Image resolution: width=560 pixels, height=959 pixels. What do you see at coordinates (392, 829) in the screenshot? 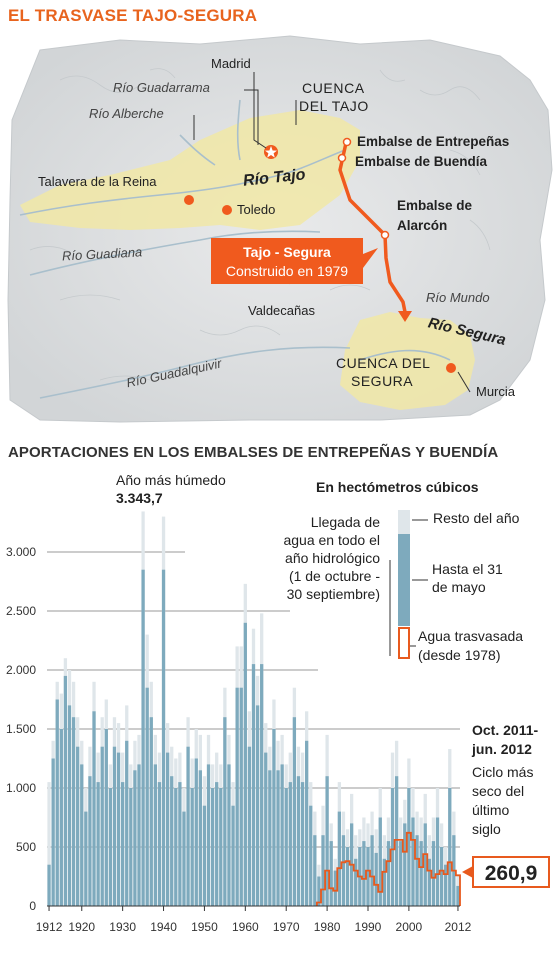
I see `bar-total-1996` at bounding box center [392, 829].